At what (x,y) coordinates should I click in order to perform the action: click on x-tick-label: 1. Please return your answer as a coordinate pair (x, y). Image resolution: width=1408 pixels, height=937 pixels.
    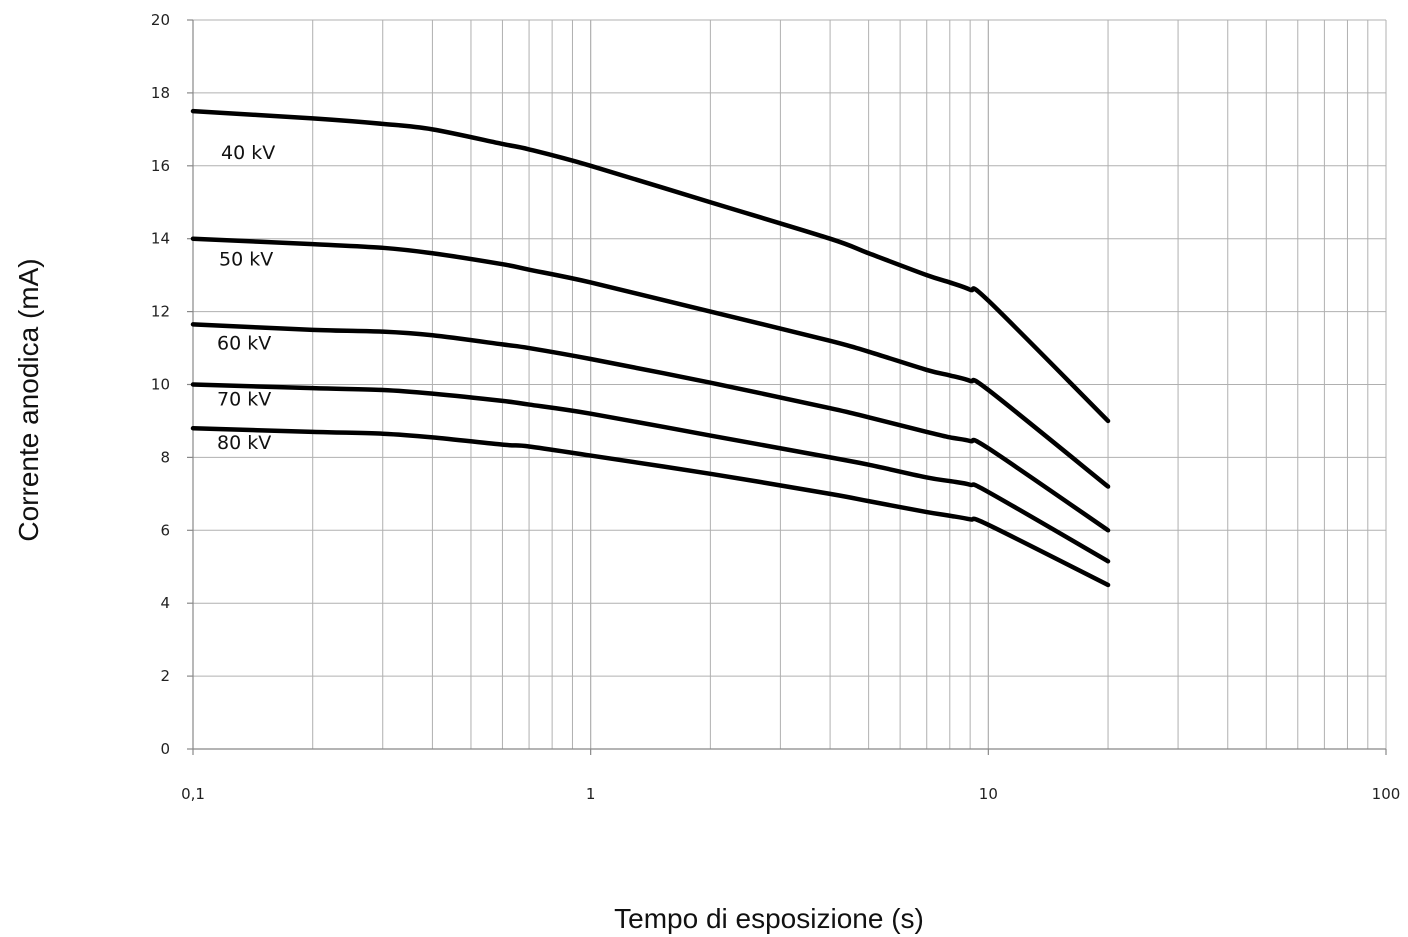
    Looking at the image, I should click on (591, 794).